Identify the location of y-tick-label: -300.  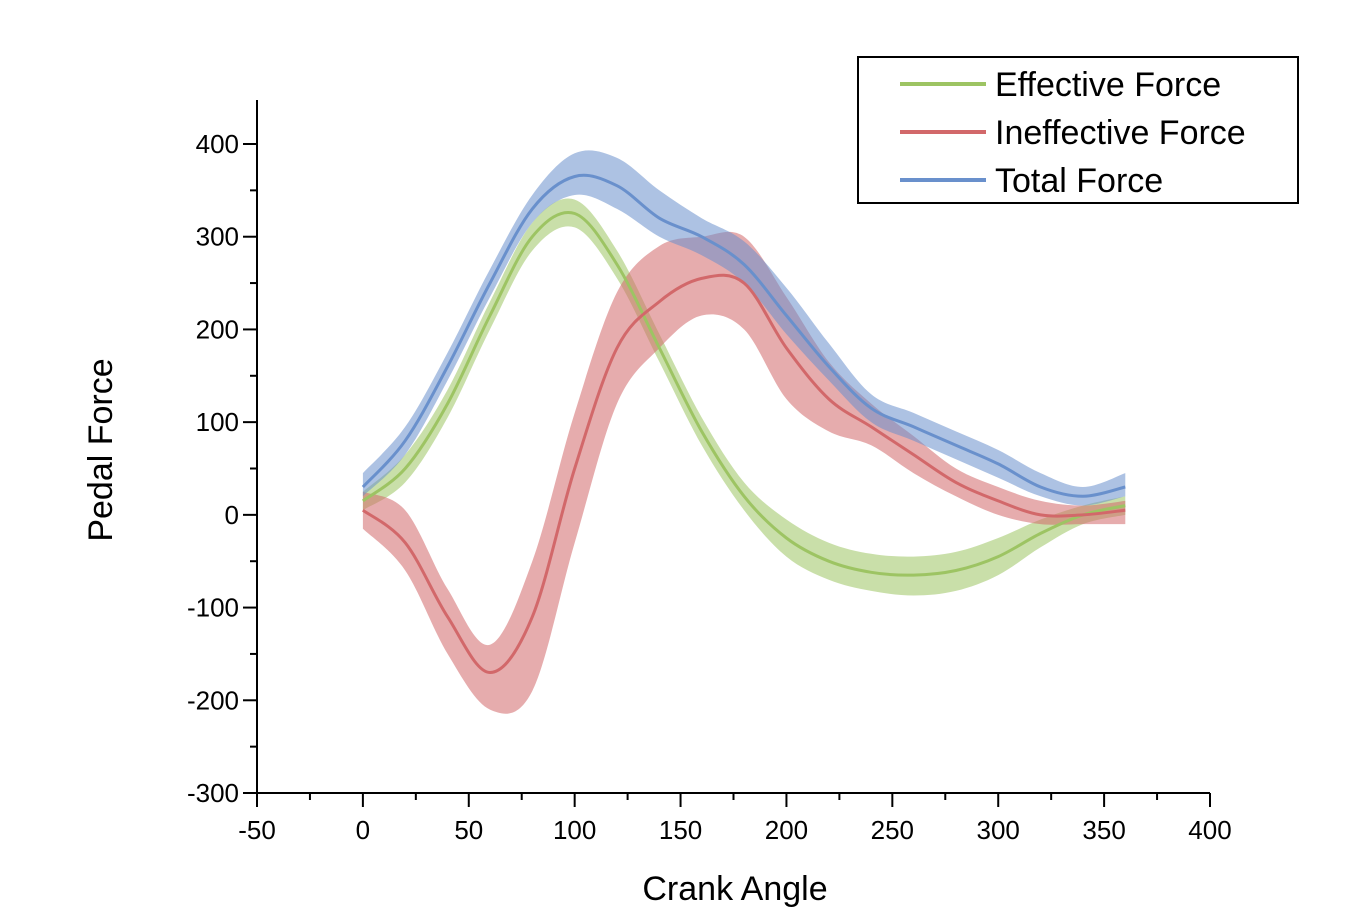
(213, 793).